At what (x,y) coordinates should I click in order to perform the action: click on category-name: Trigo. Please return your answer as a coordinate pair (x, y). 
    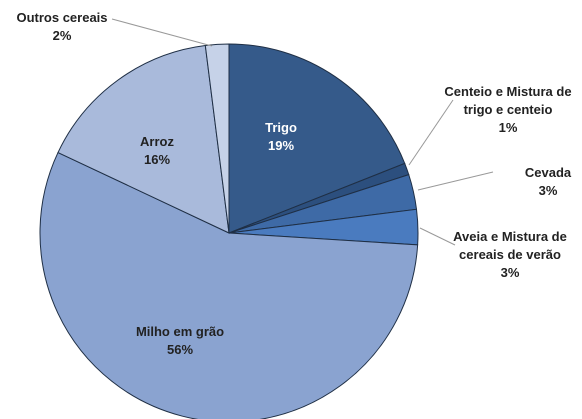
    Looking at the image, I should click on (281, 127).